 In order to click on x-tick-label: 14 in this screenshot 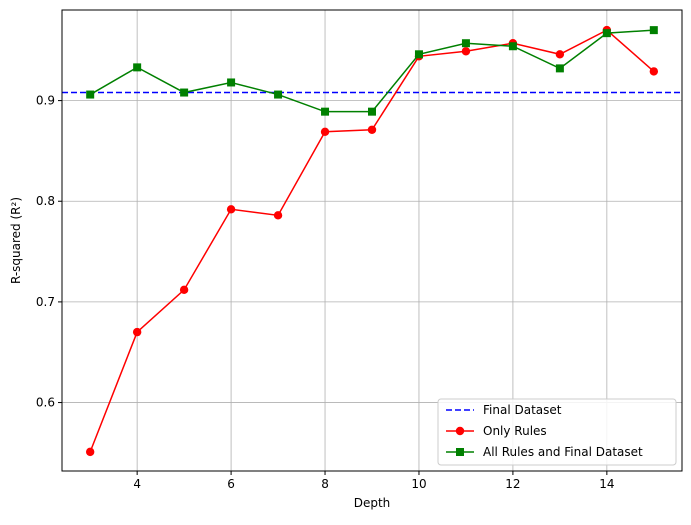, I will do `click(606, 484)`.